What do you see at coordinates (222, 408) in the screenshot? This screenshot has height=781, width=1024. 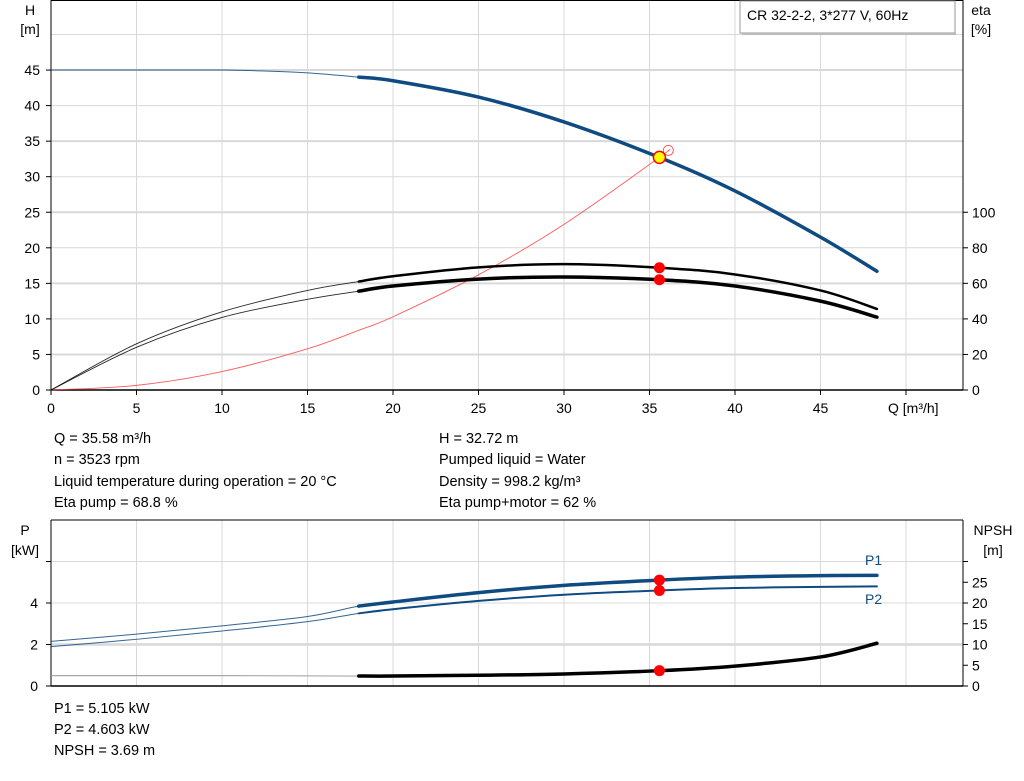 I see `x-tick-label: 10` at bounding box center [222, 408].